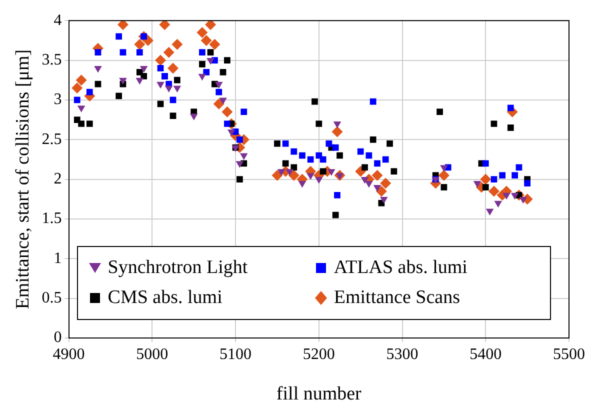  I want to click on x-axis-title: fill number, so click(319, 394).